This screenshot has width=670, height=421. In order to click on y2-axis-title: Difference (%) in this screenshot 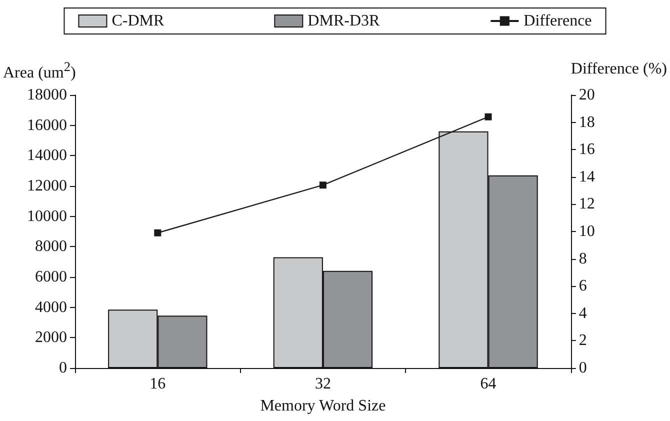, I will do `click(619, 69)`.